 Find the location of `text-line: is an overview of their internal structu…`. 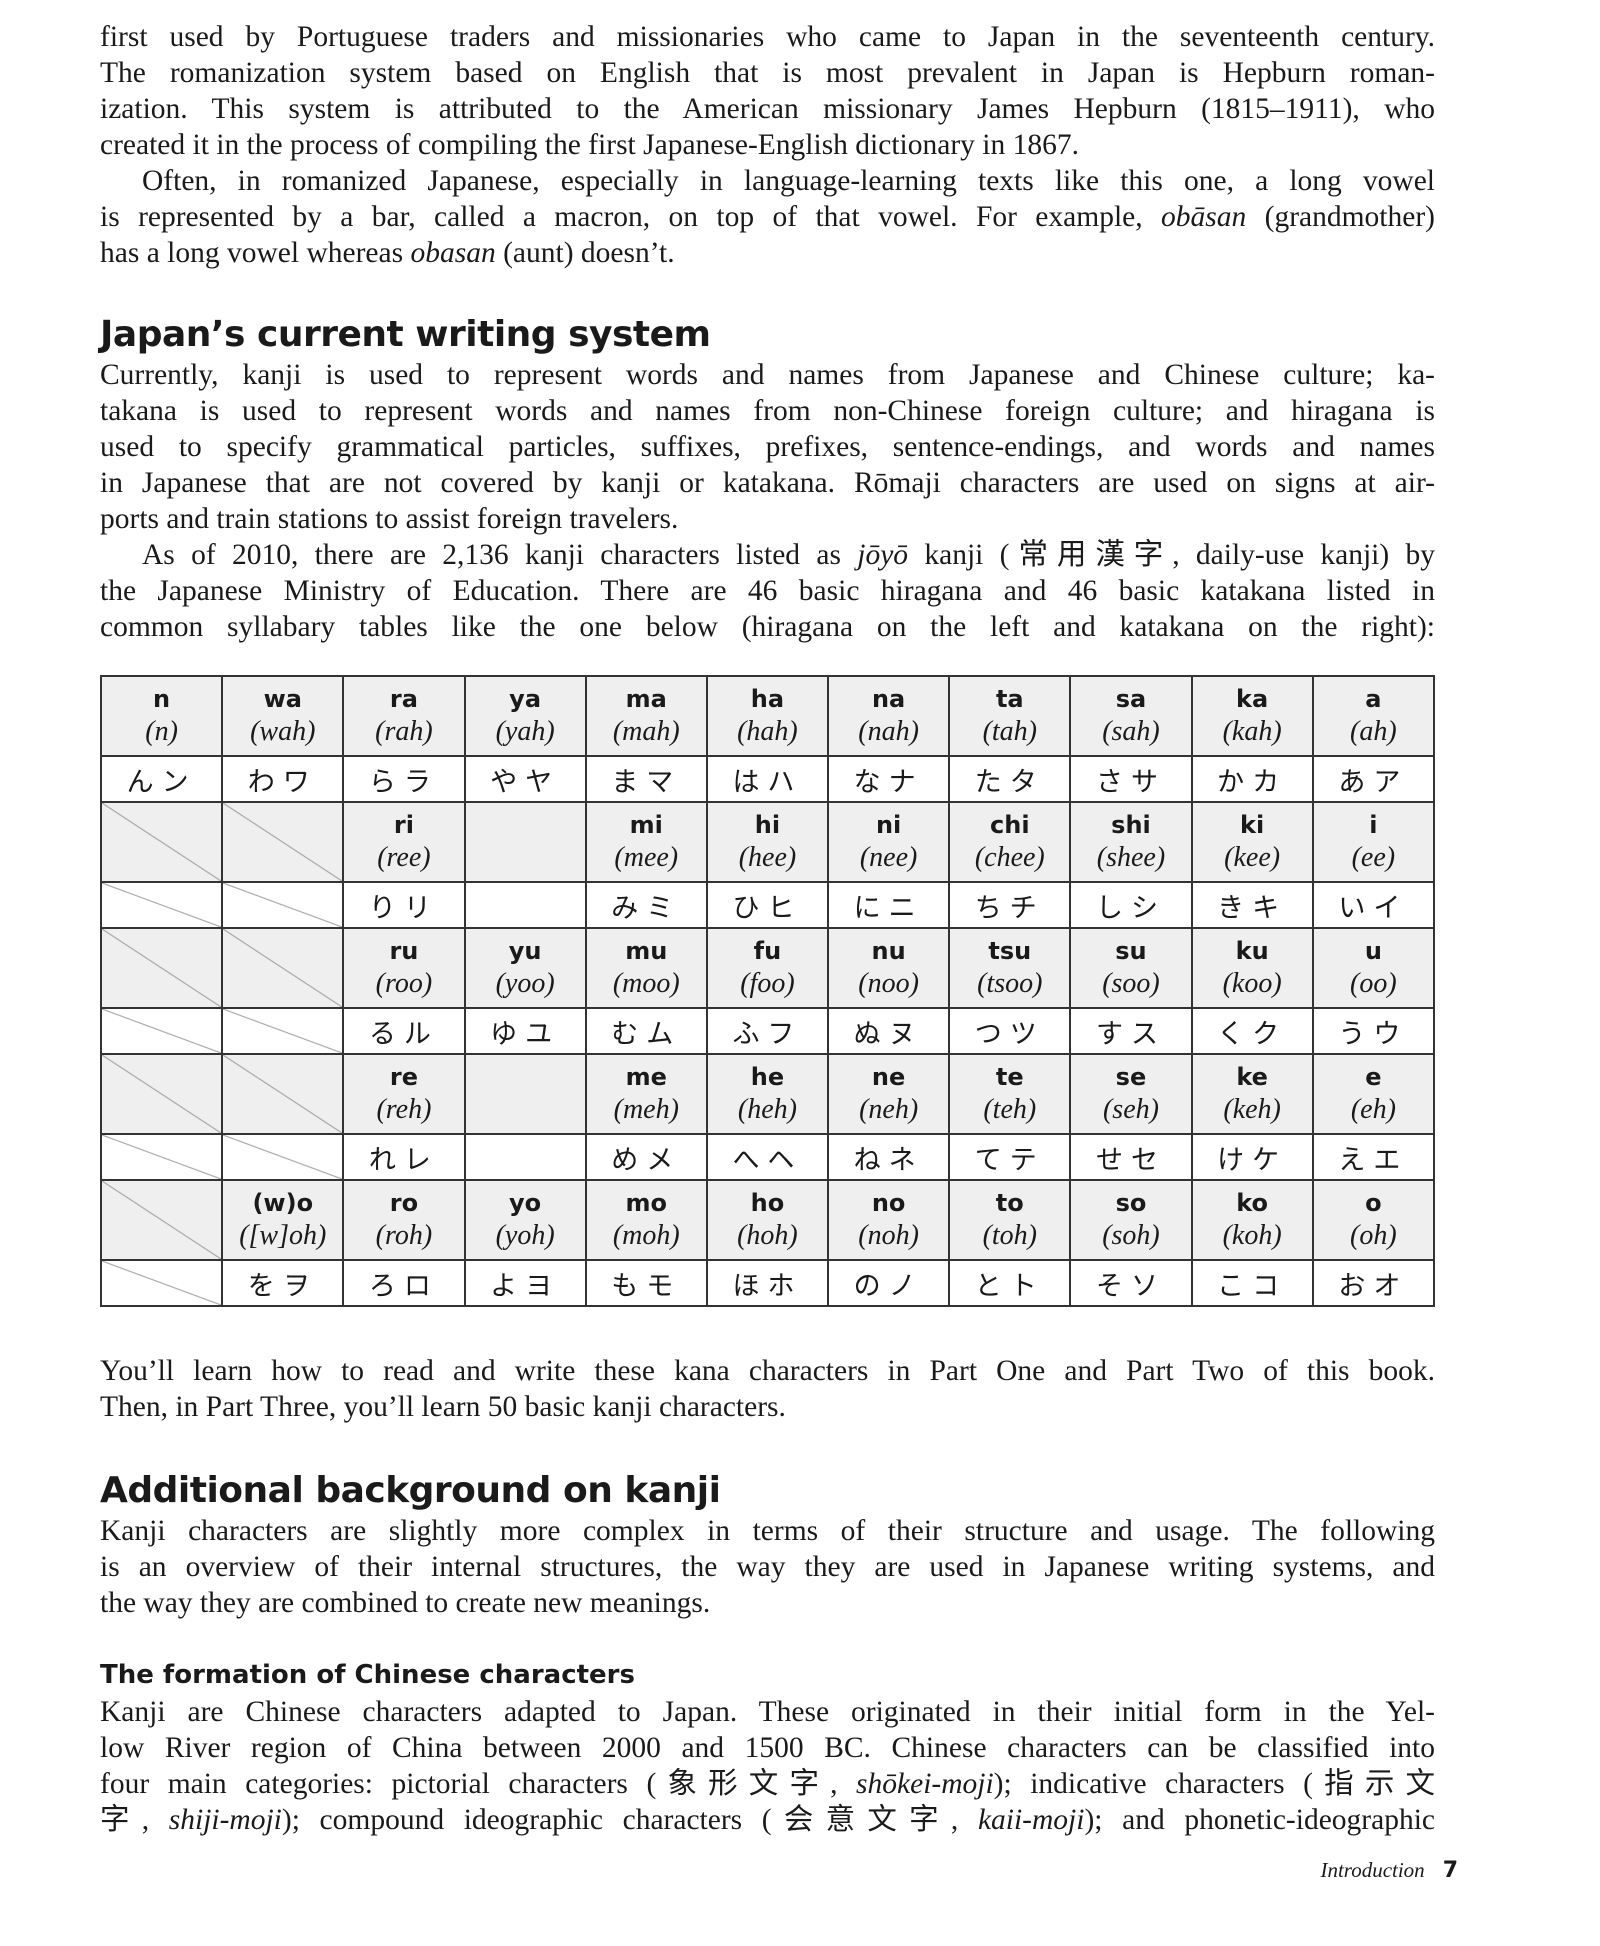

text-line: is an overview of their internal structu… is located at coordinates (767, 1567).